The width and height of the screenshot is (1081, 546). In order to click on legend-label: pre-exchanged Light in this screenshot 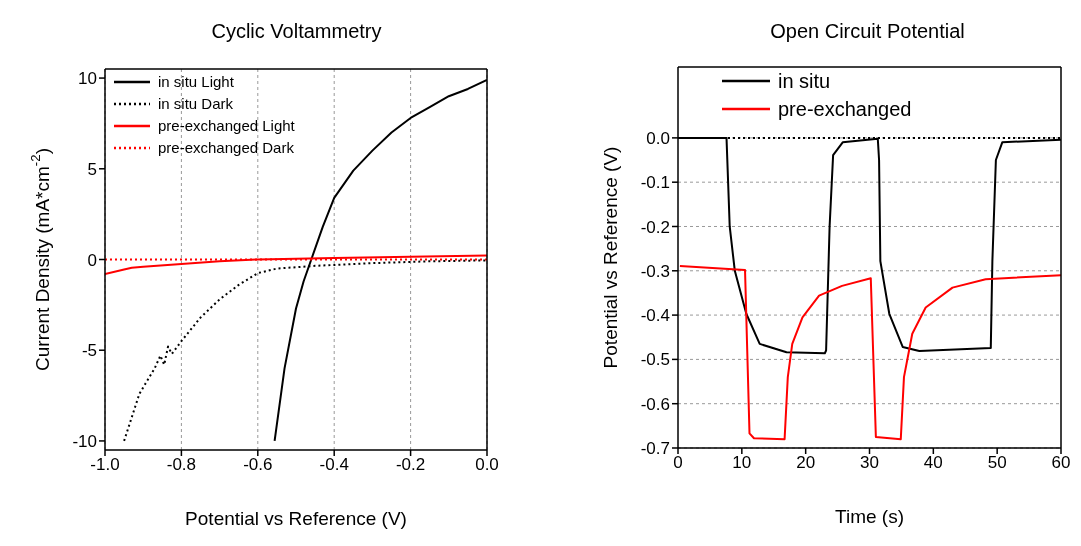, I will do `click(226, 126)`.